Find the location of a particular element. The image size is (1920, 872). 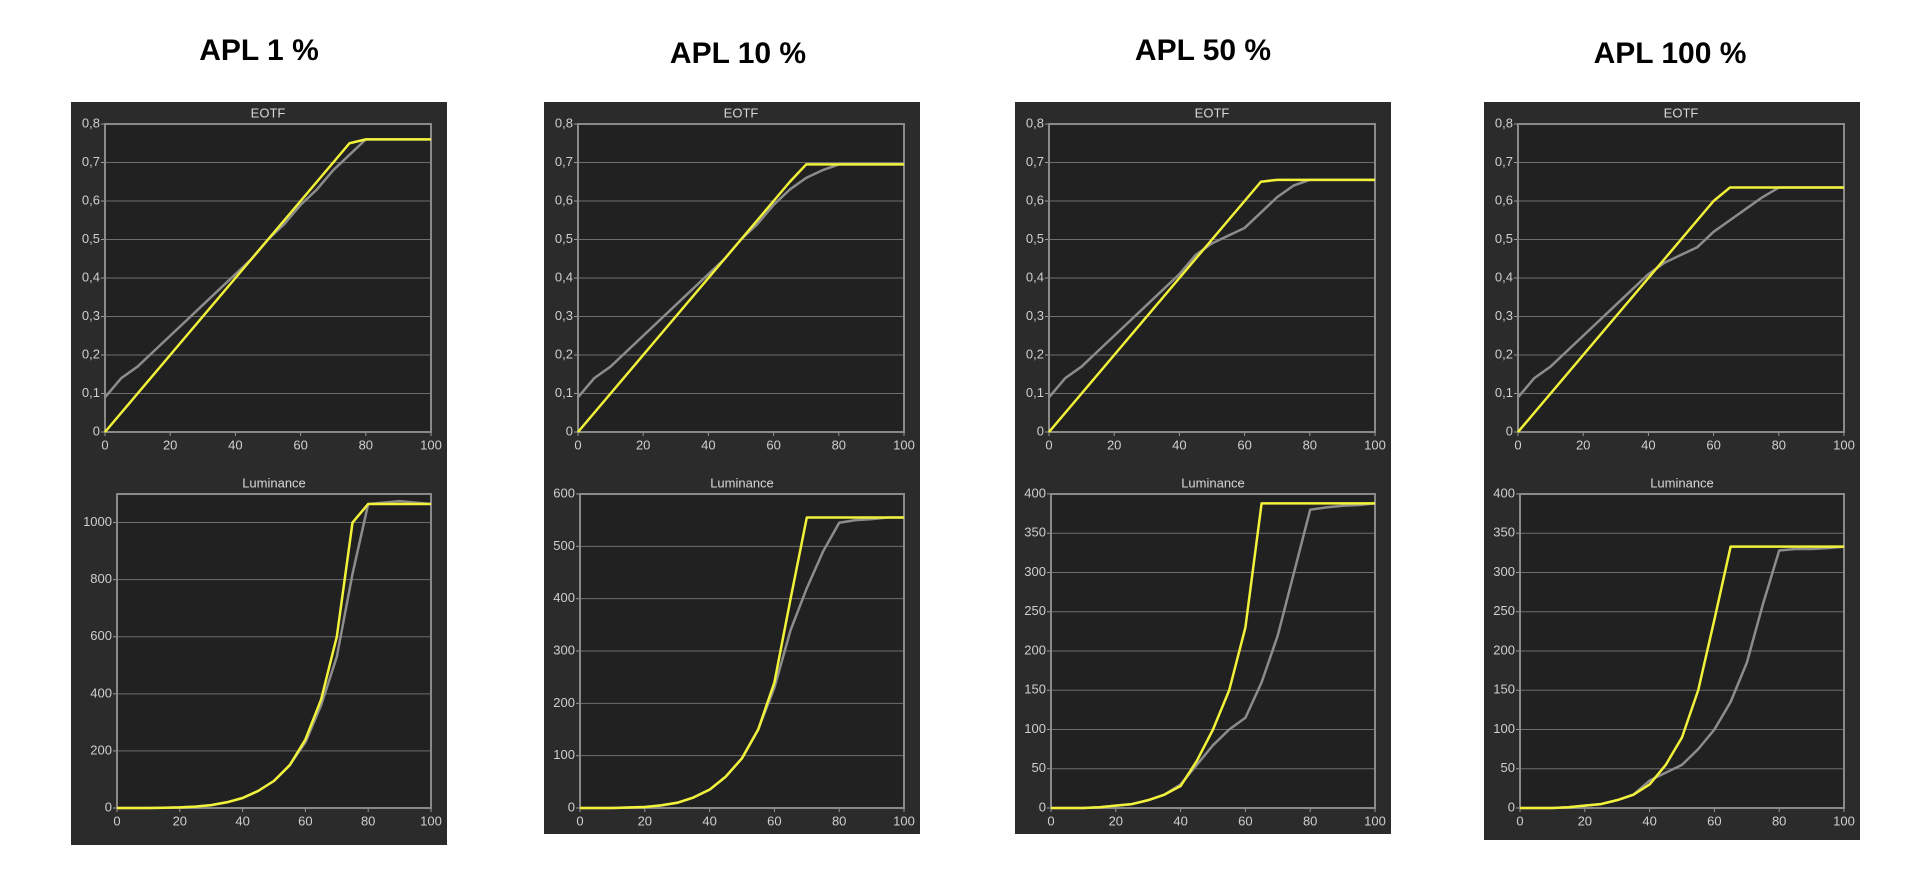

y-tick-label: 1000 is located at coordinates (97, 521).